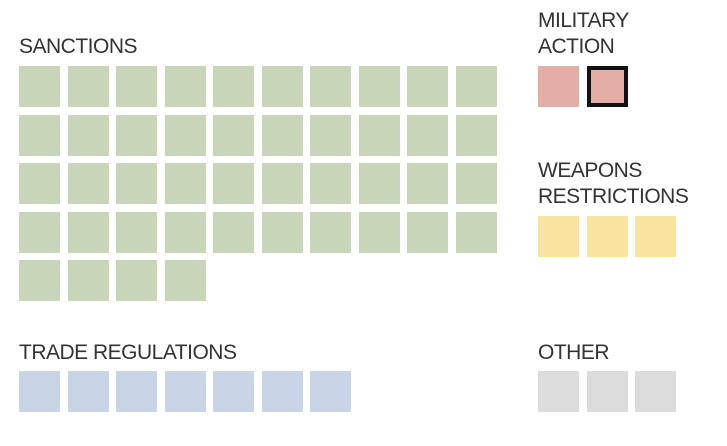 The height and width of the screenshot is (446, 727). I want to click on other-label: OTHER, so click(574, 353).